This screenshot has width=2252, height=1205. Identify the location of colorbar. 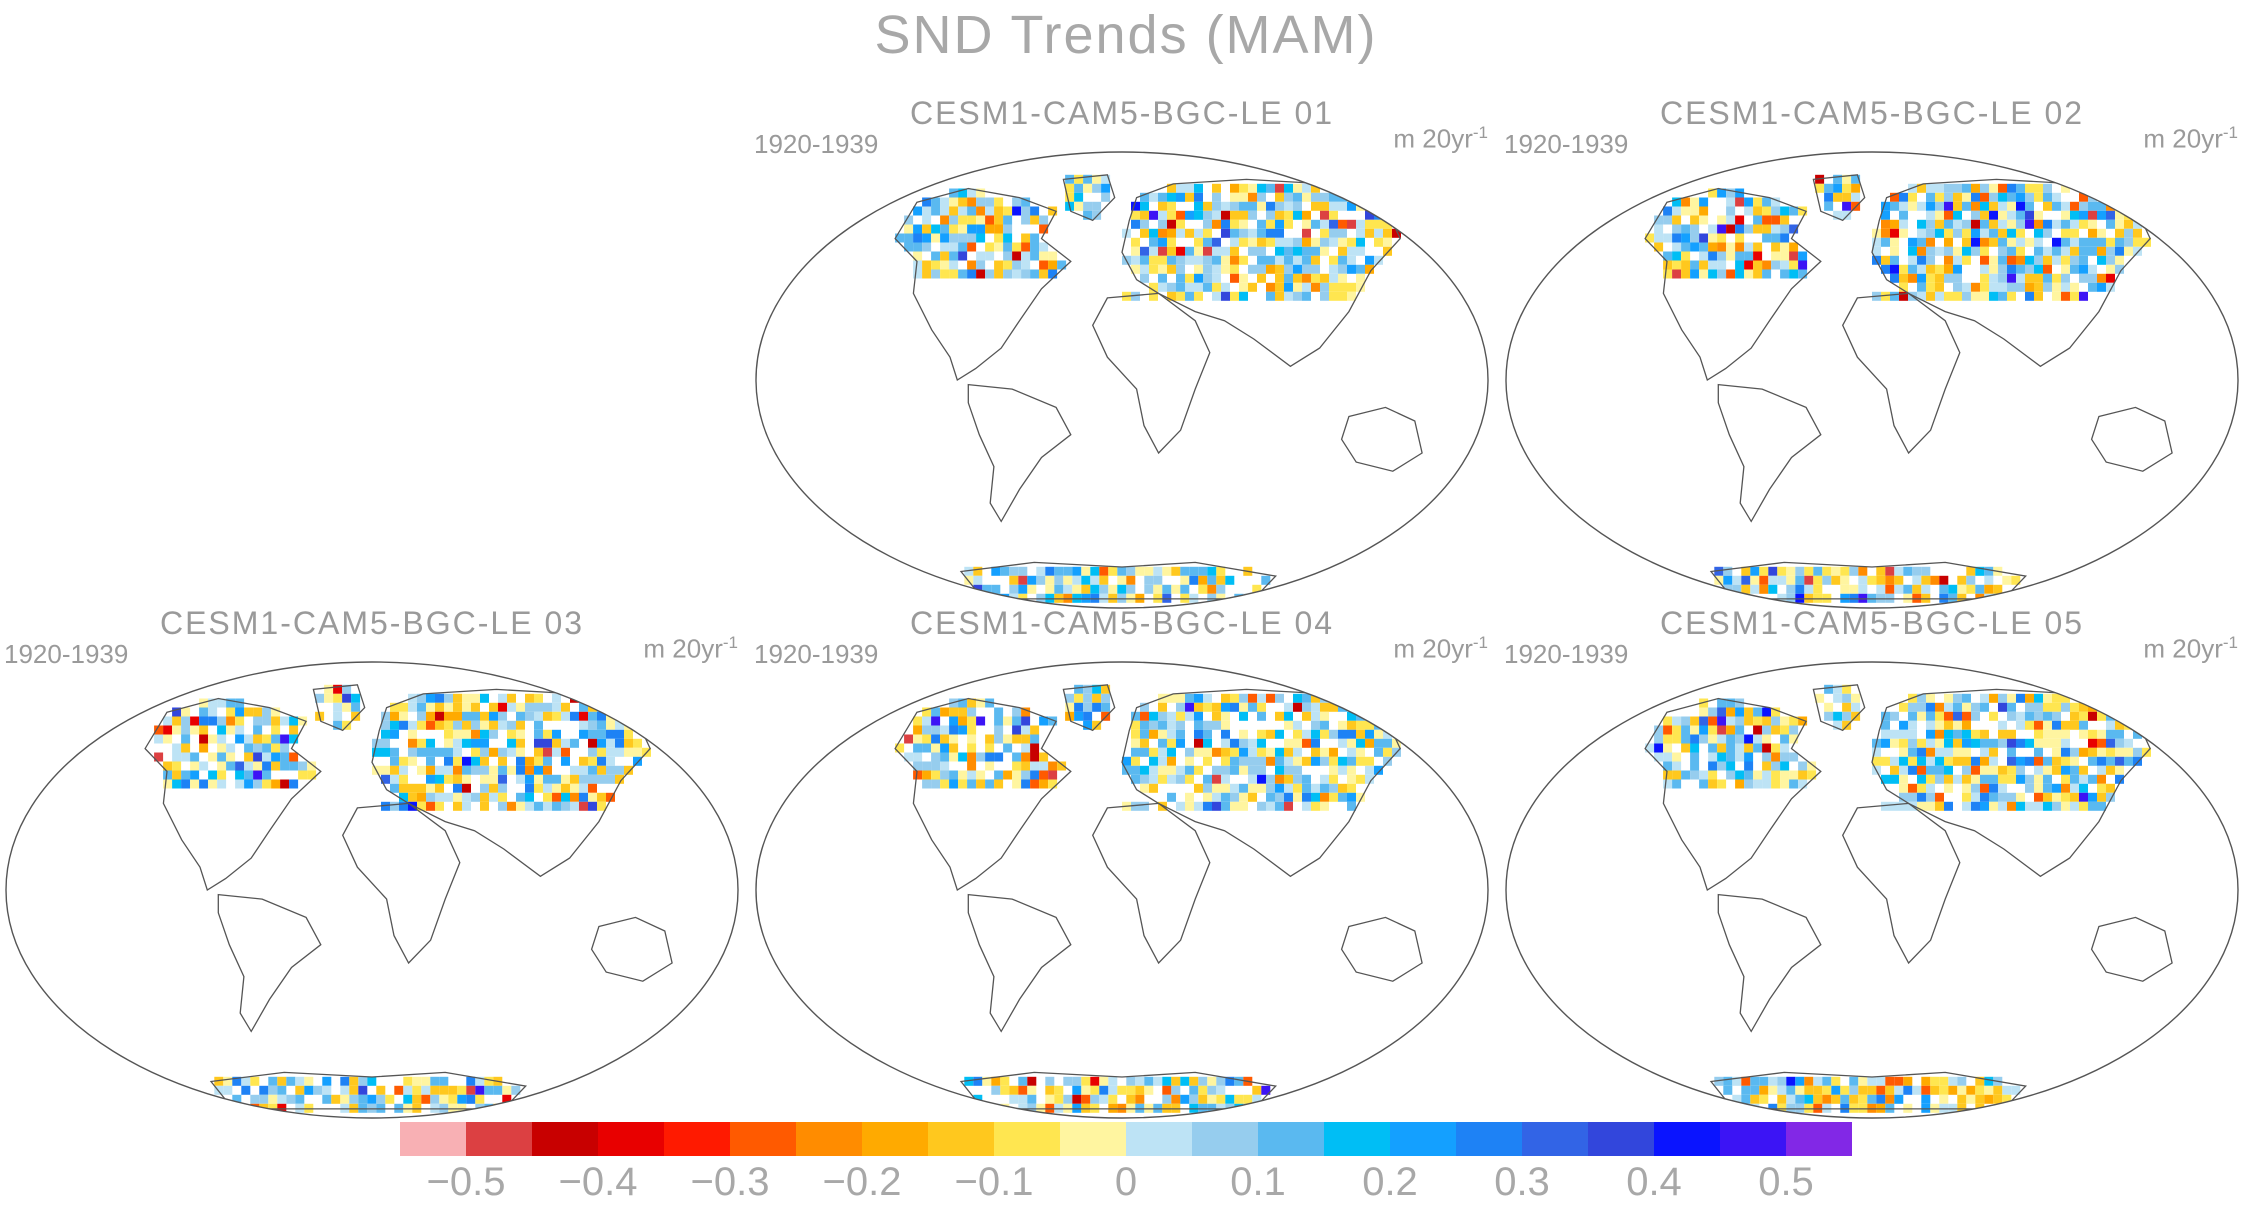
(1126, 1139).